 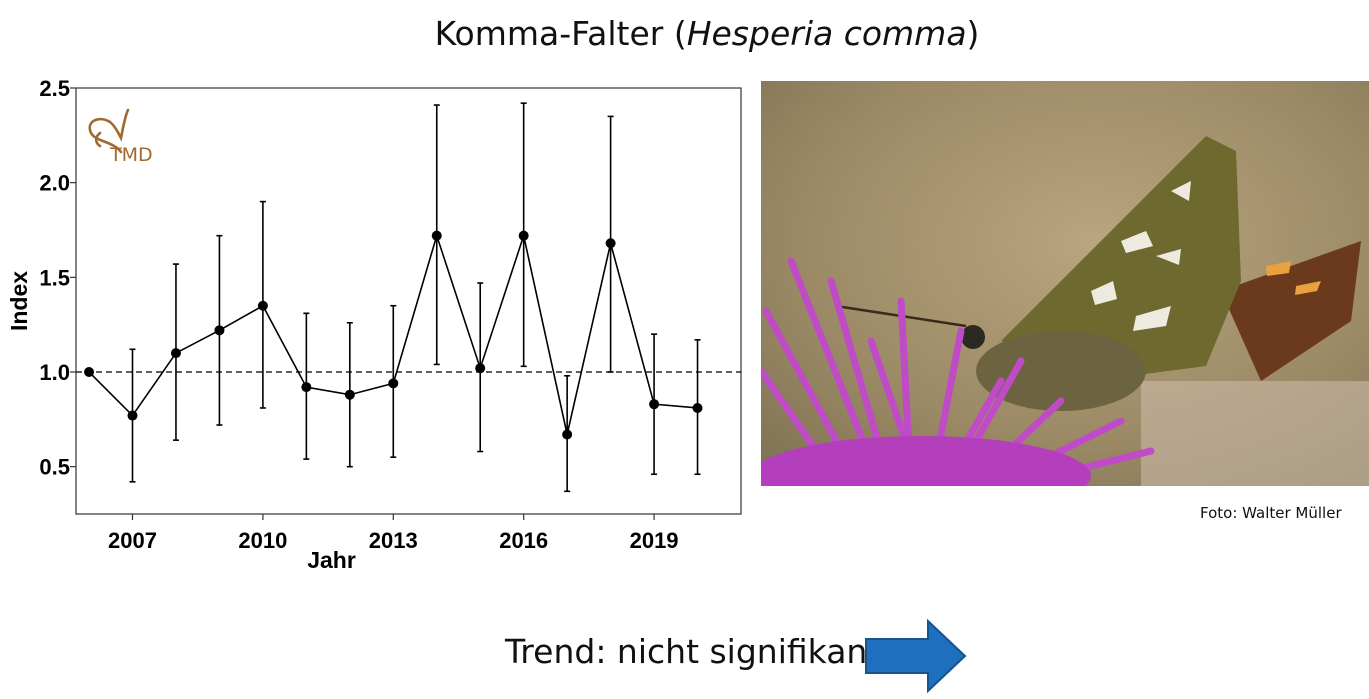 What do you see at coordinates (926, 461) in the screenshot?
I see `thistle-base` at bounding box center [926, 461].